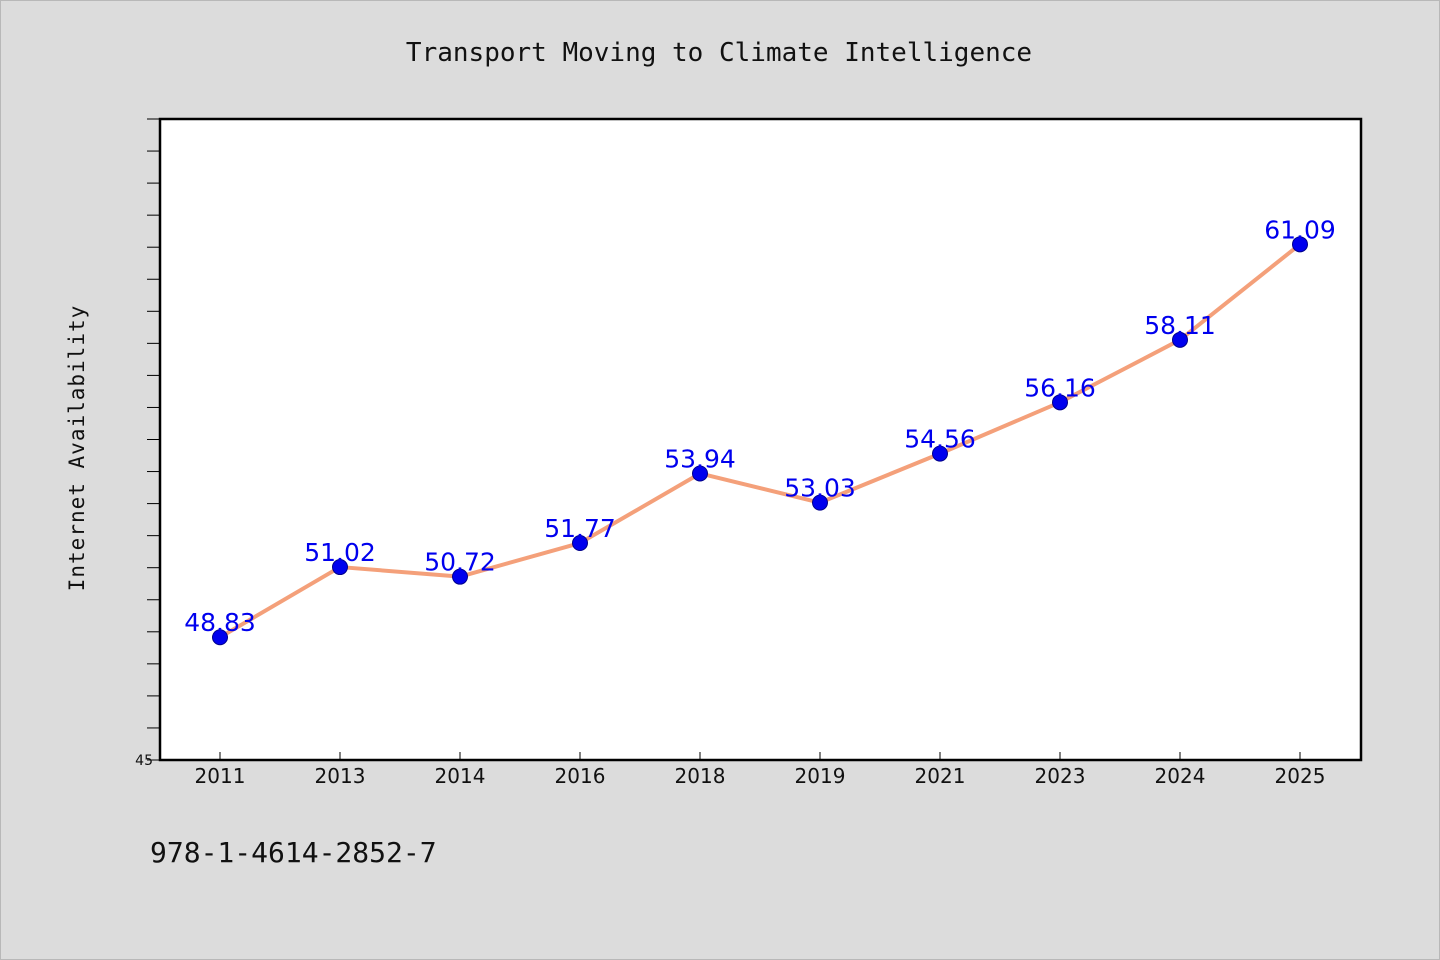 The image size is (1440, 960). Describe the element at coordinates (1180, 776) in the screenshot. I see `x-tick-label: 2024` at that location.